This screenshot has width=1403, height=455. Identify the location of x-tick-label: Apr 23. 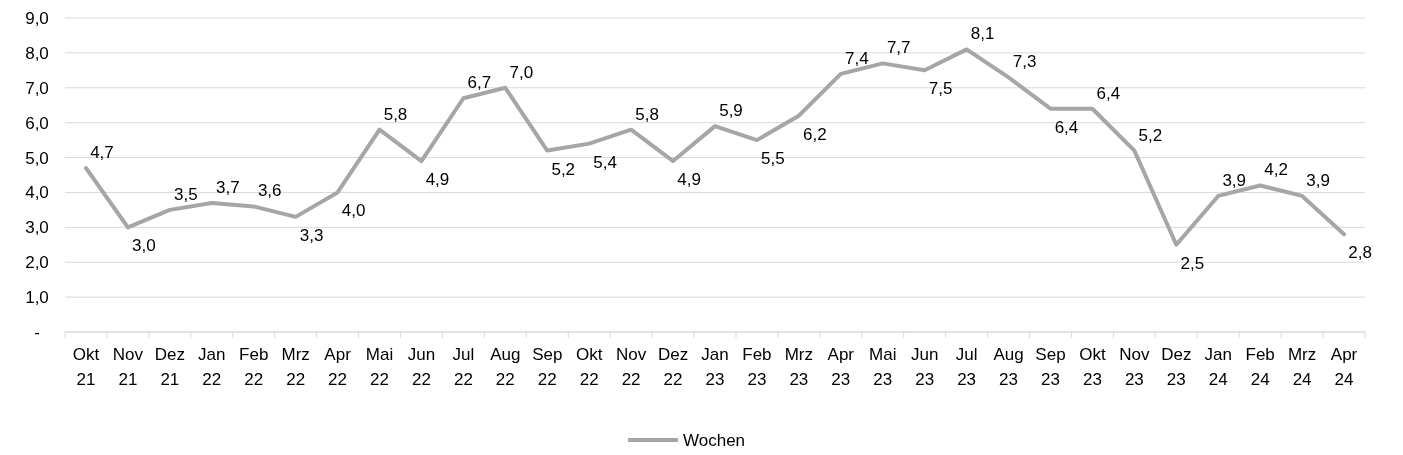
(841, 367).